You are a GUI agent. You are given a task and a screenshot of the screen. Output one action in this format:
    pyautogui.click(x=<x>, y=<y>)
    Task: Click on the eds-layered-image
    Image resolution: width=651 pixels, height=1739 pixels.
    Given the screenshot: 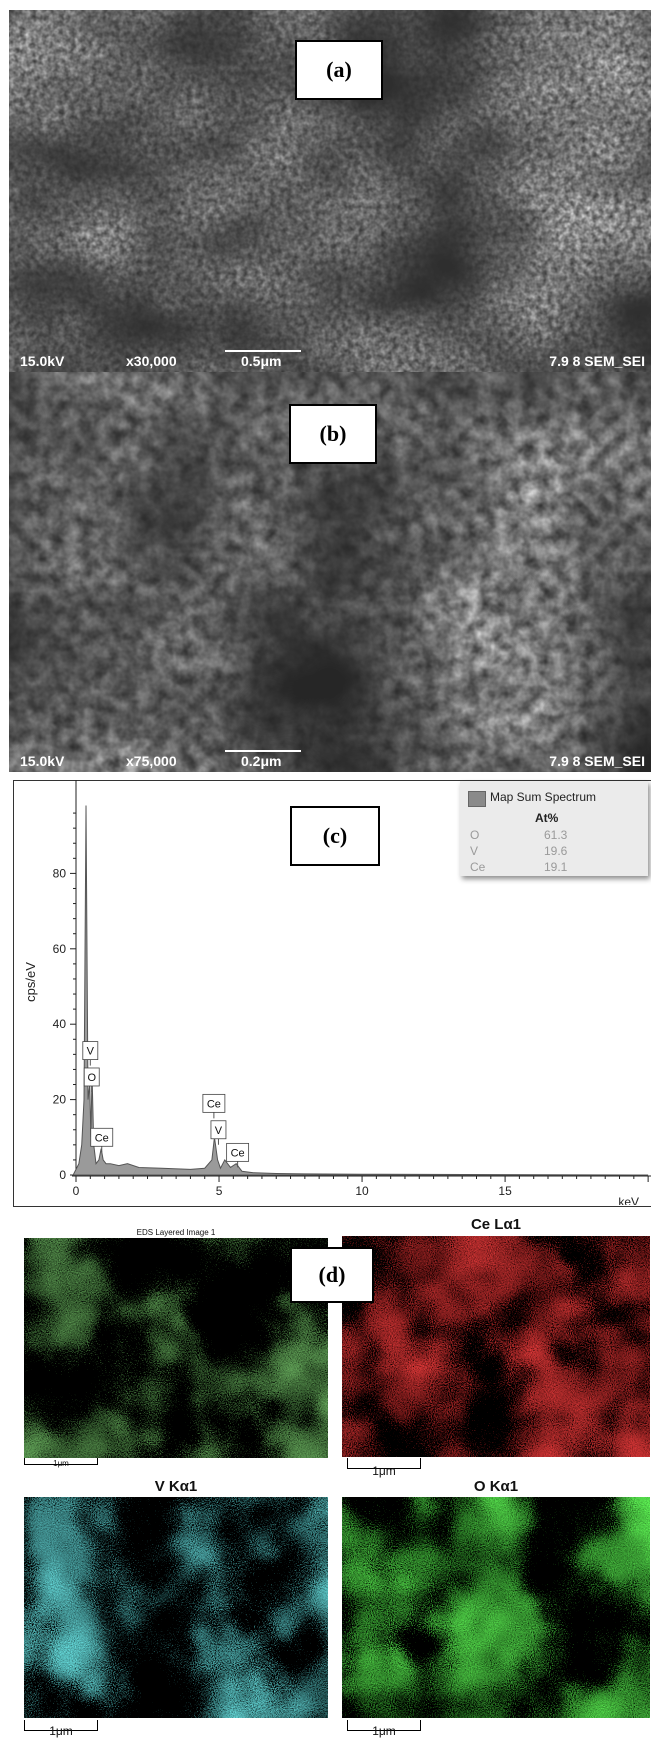 What is the action you would take?
    pyautogui.click(x=176, y=1348)
    